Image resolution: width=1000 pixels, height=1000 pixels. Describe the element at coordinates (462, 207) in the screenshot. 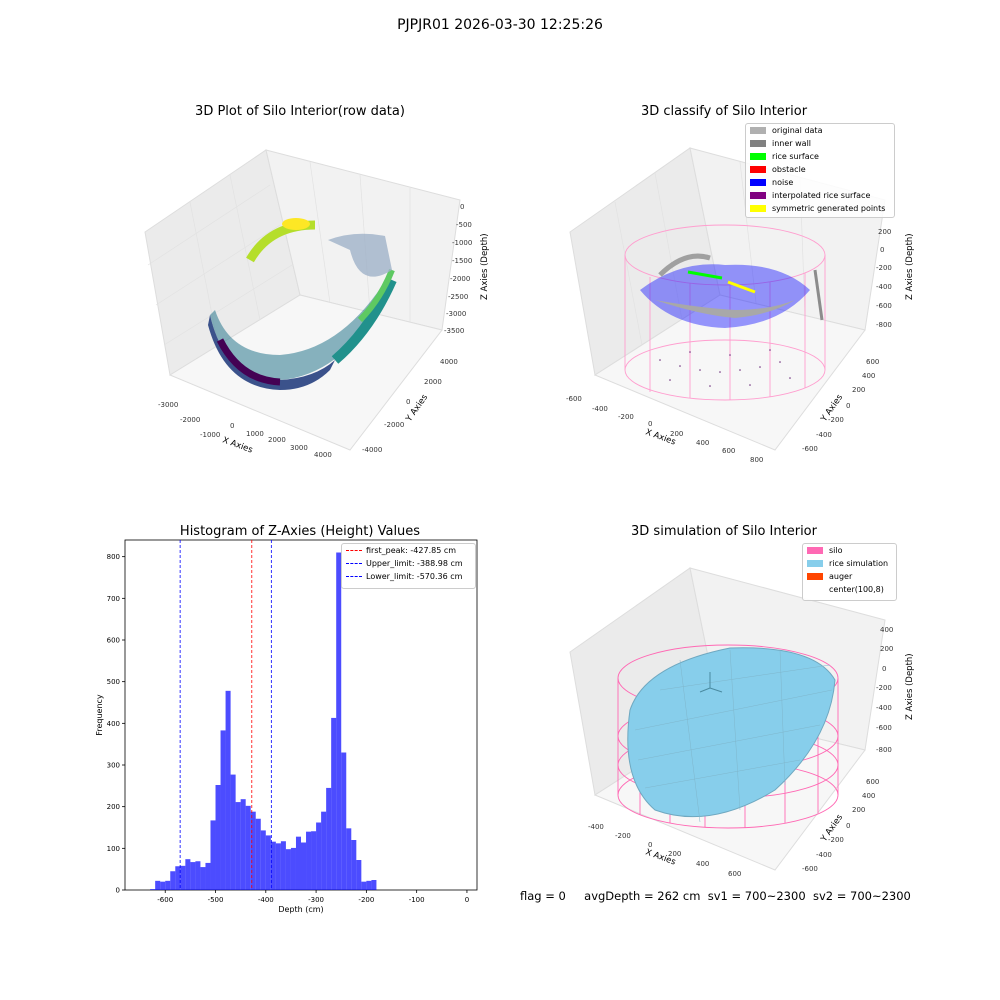

I see `raw-z-tick: 0` at that location.